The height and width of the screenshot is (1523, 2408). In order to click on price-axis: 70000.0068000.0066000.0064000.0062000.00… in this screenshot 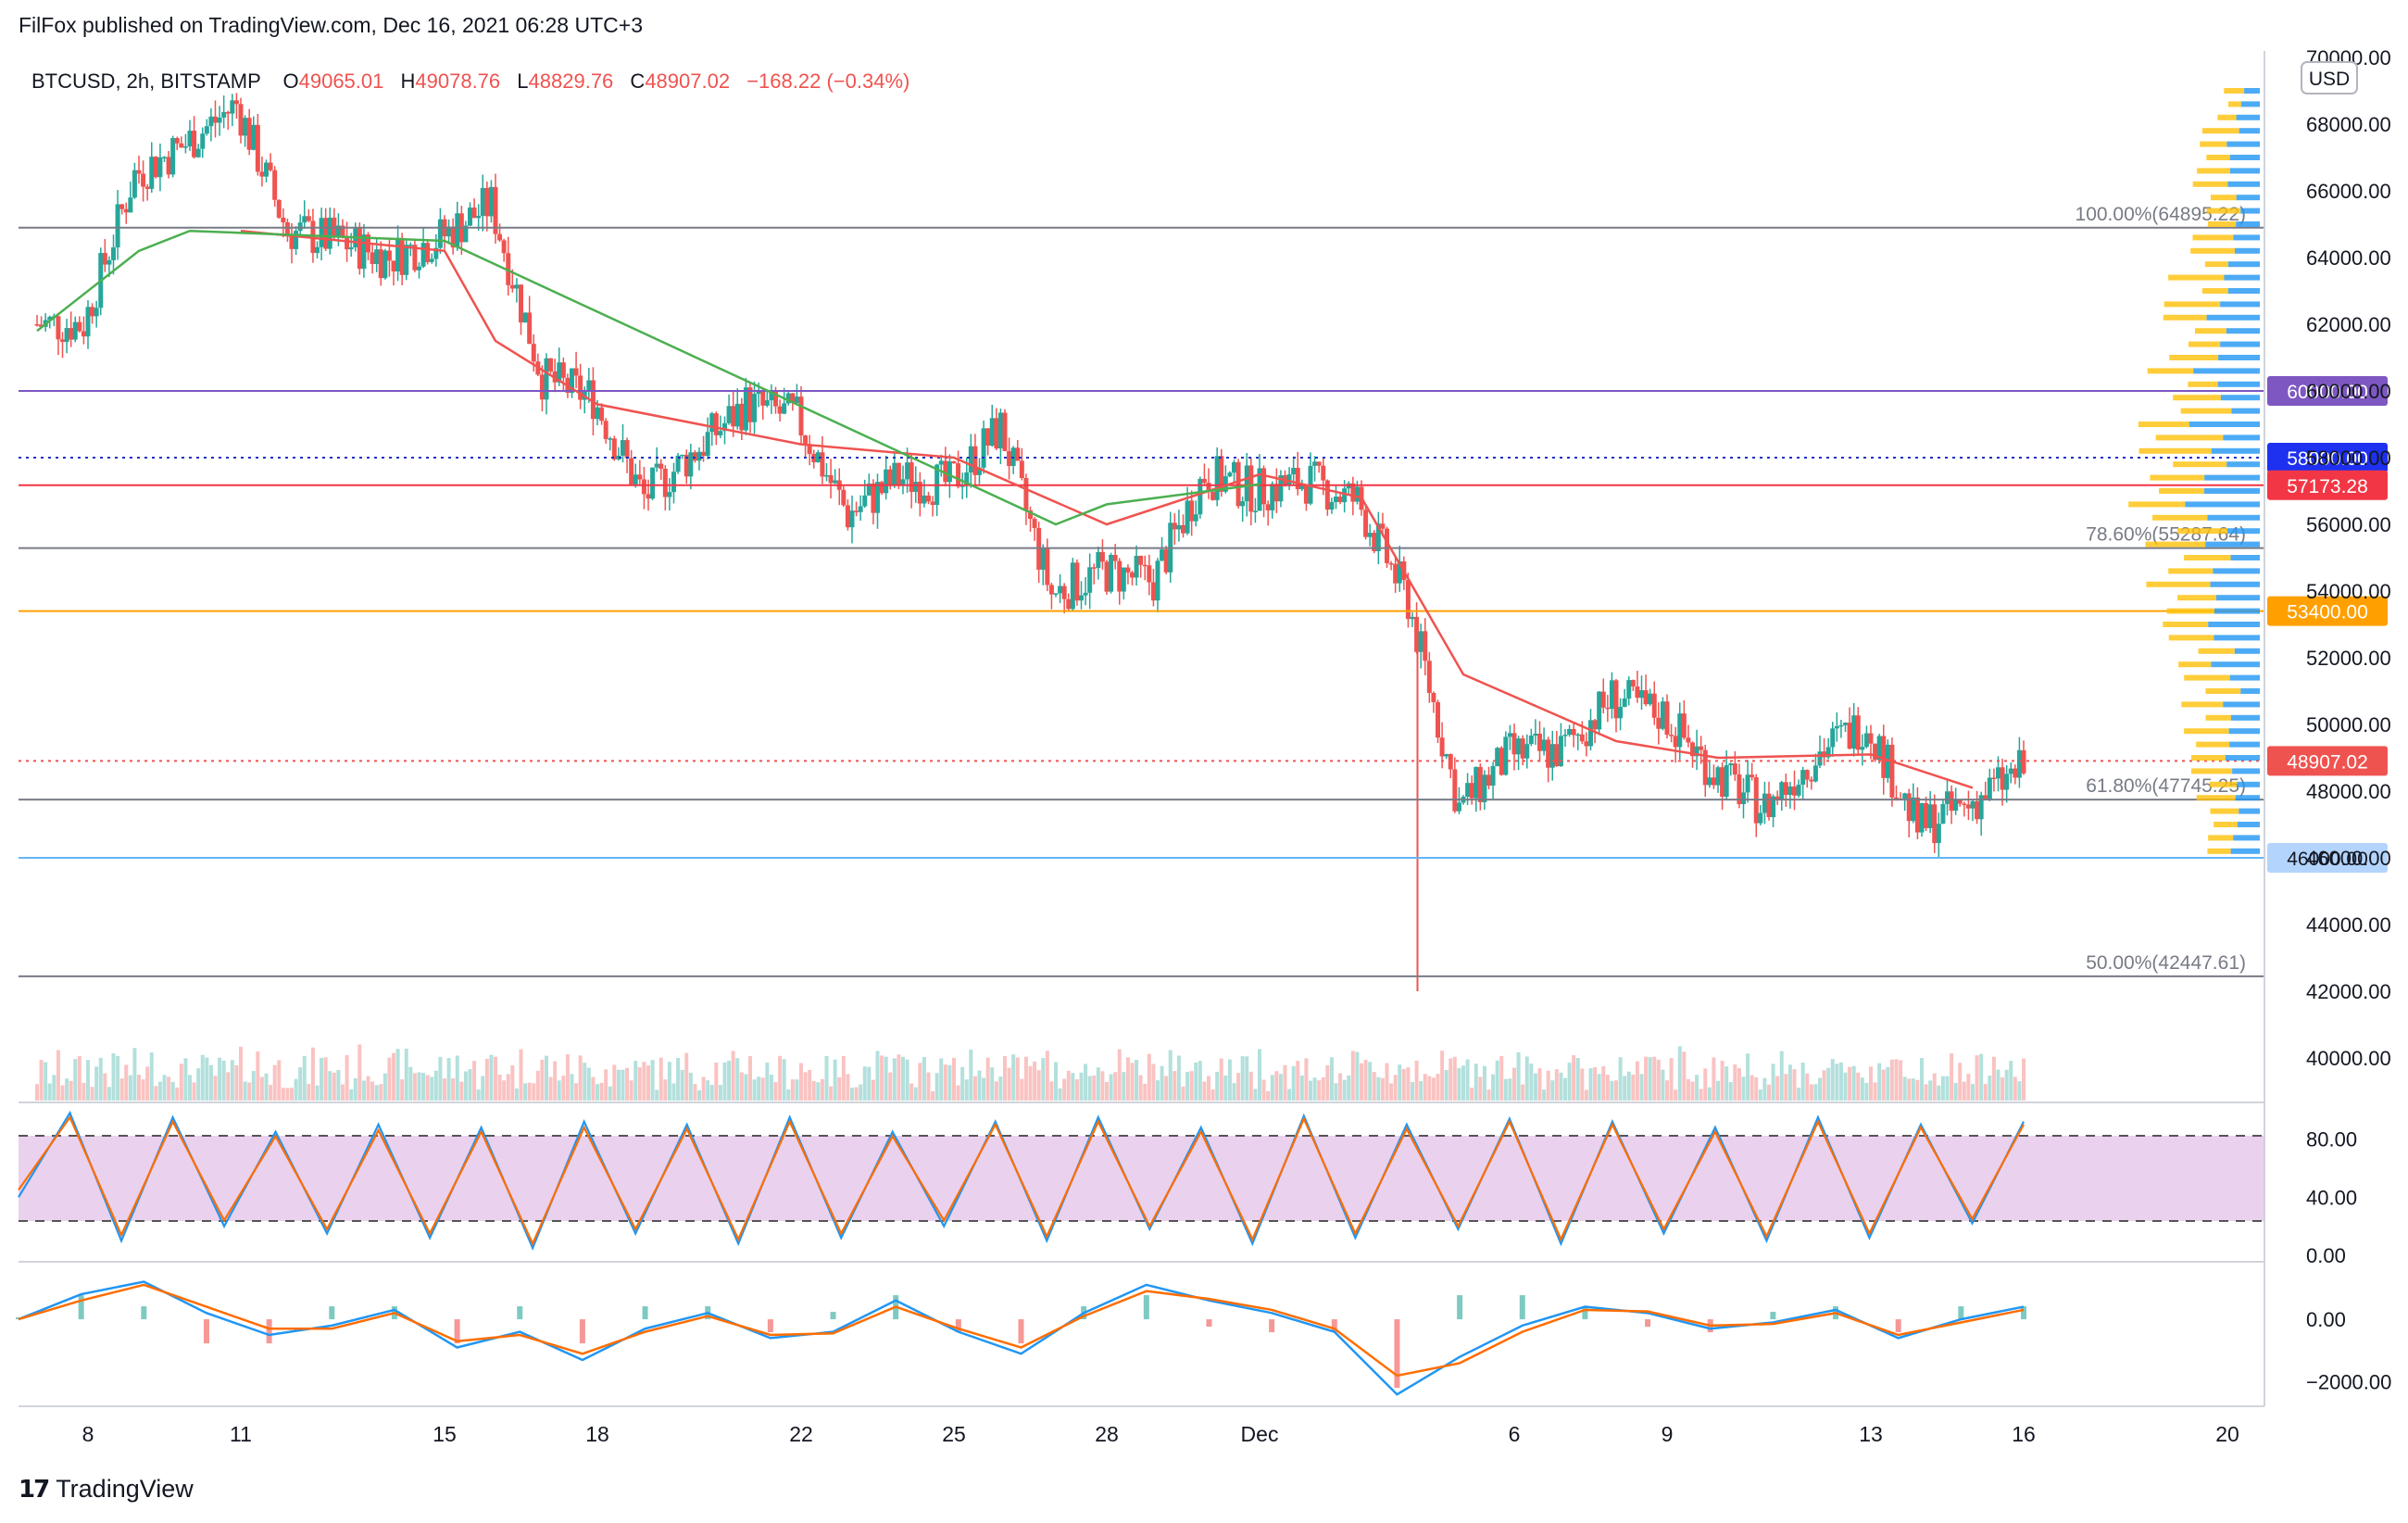, I will do `click(2348, 558)`.